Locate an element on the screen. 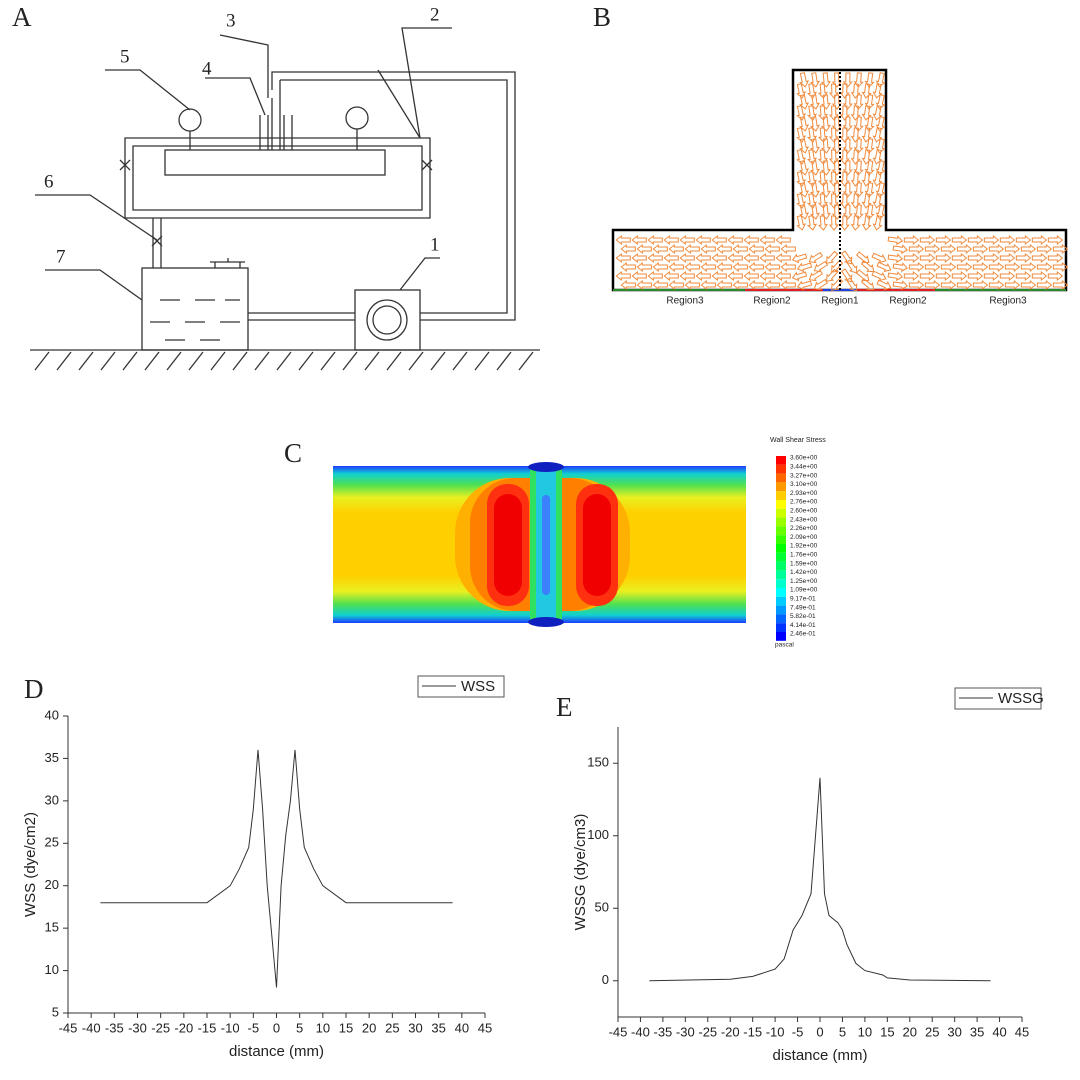  x-tick-label: -40 is located at coordinates (640, 1031).